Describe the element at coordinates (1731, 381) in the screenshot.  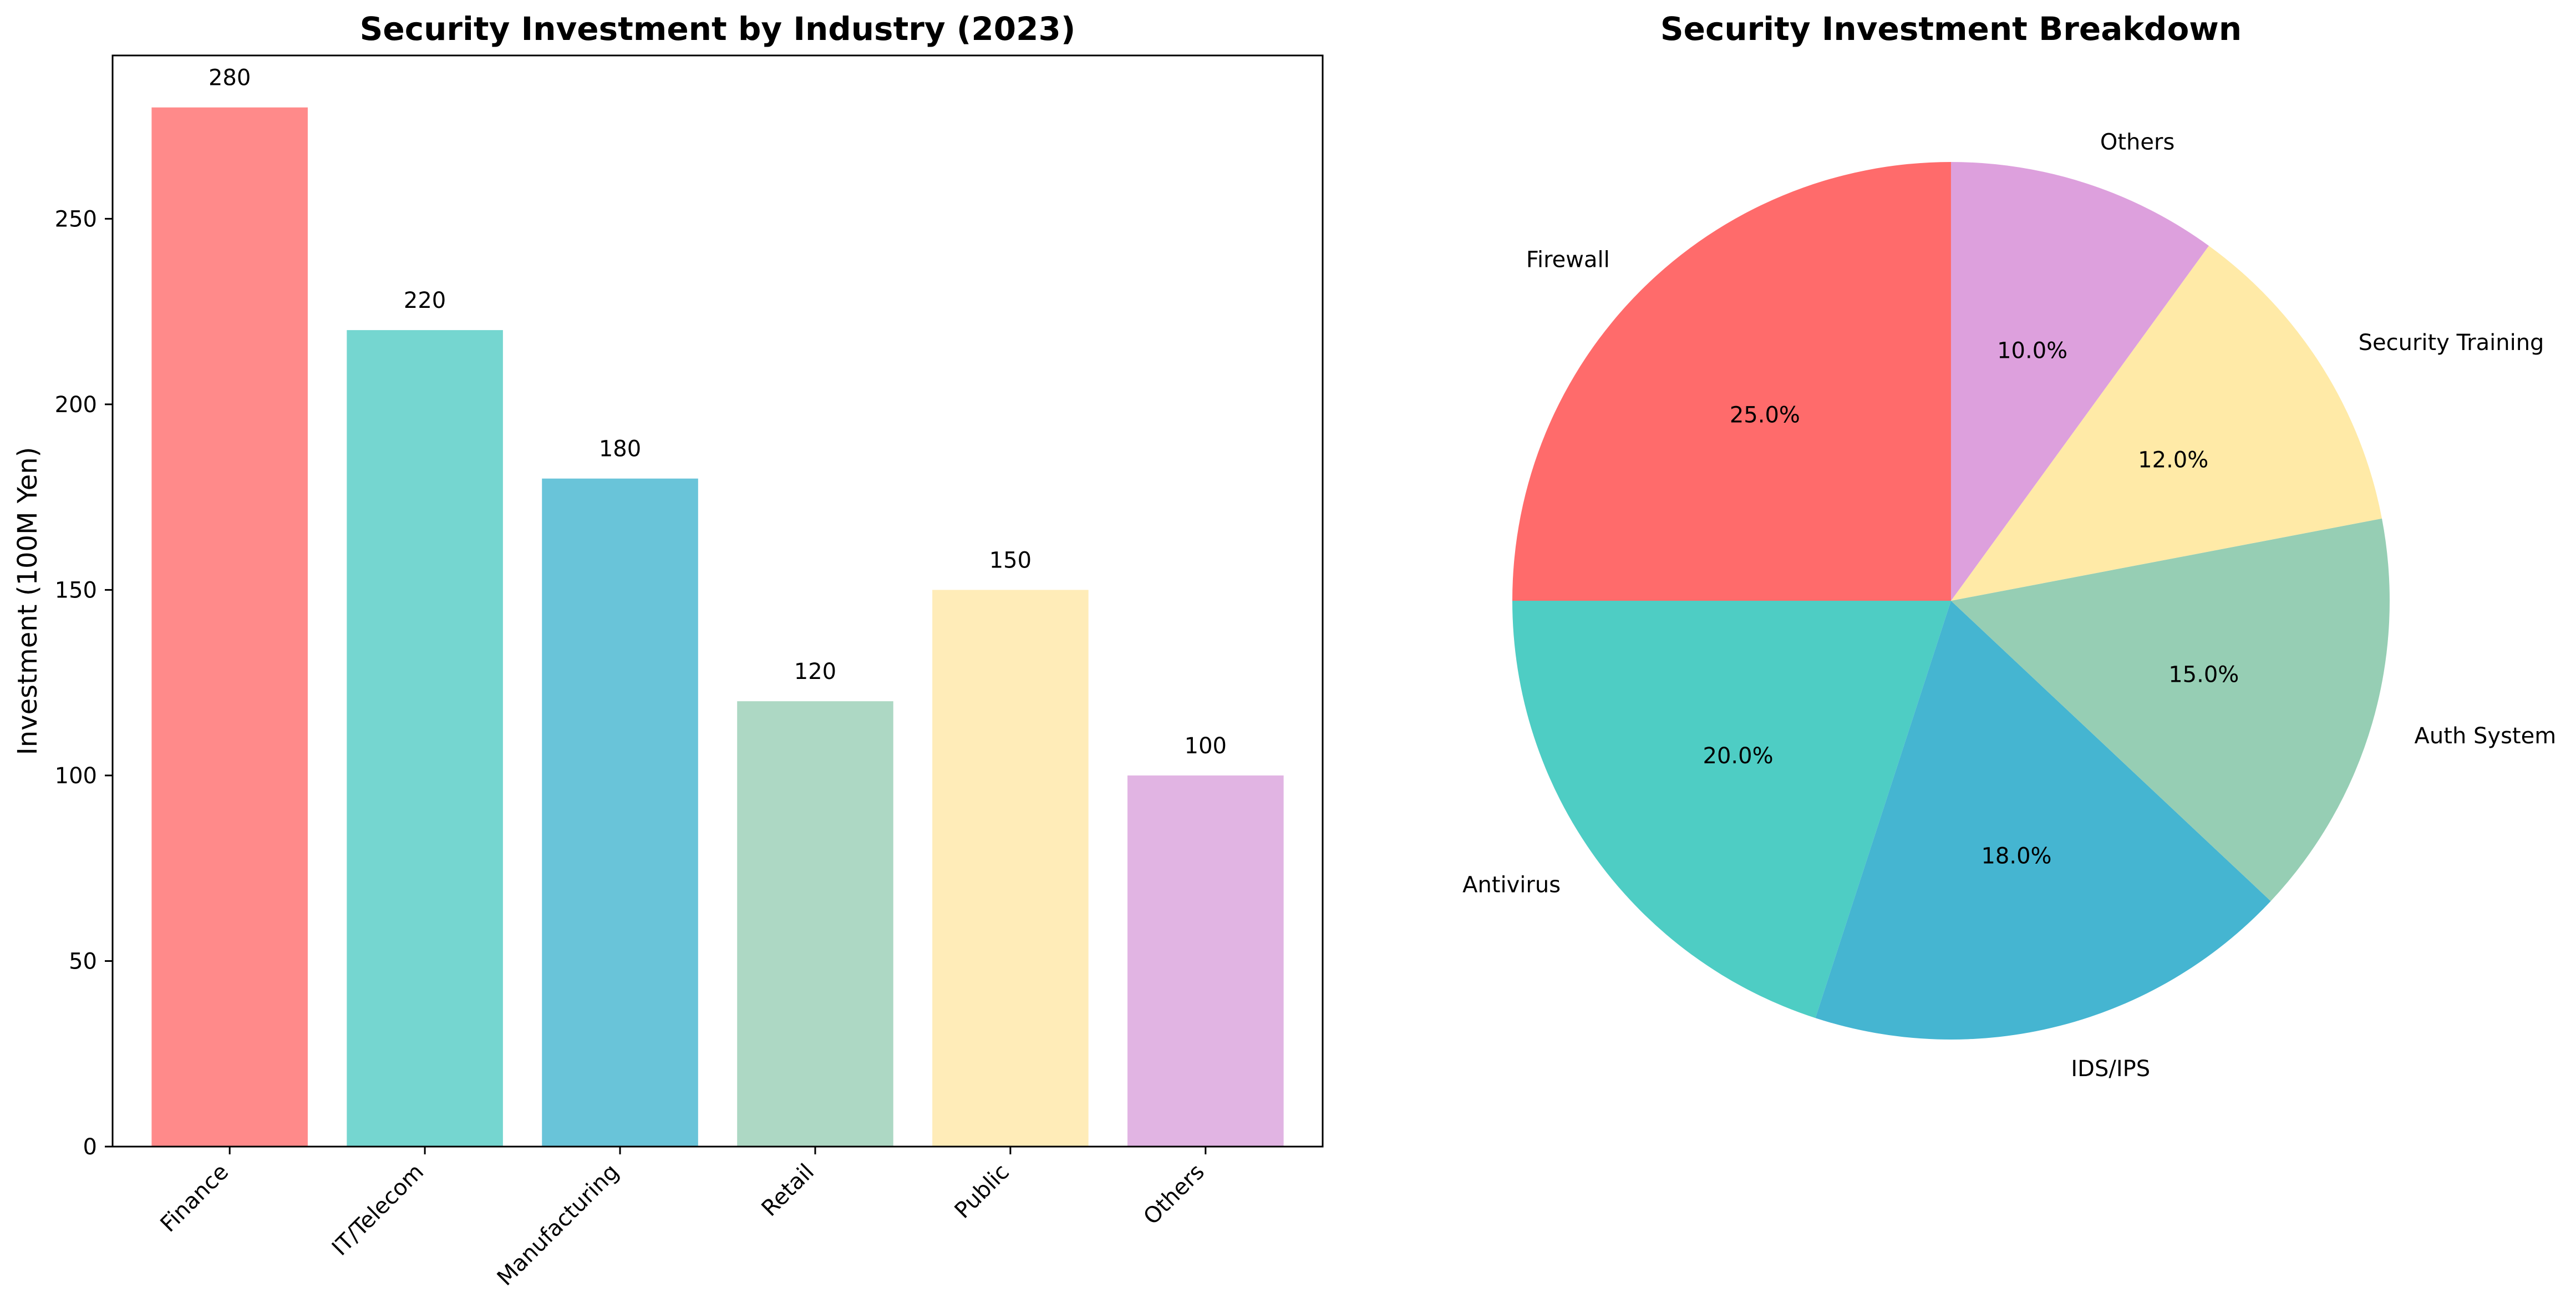
I see `pie-slice-firewall` at that location.